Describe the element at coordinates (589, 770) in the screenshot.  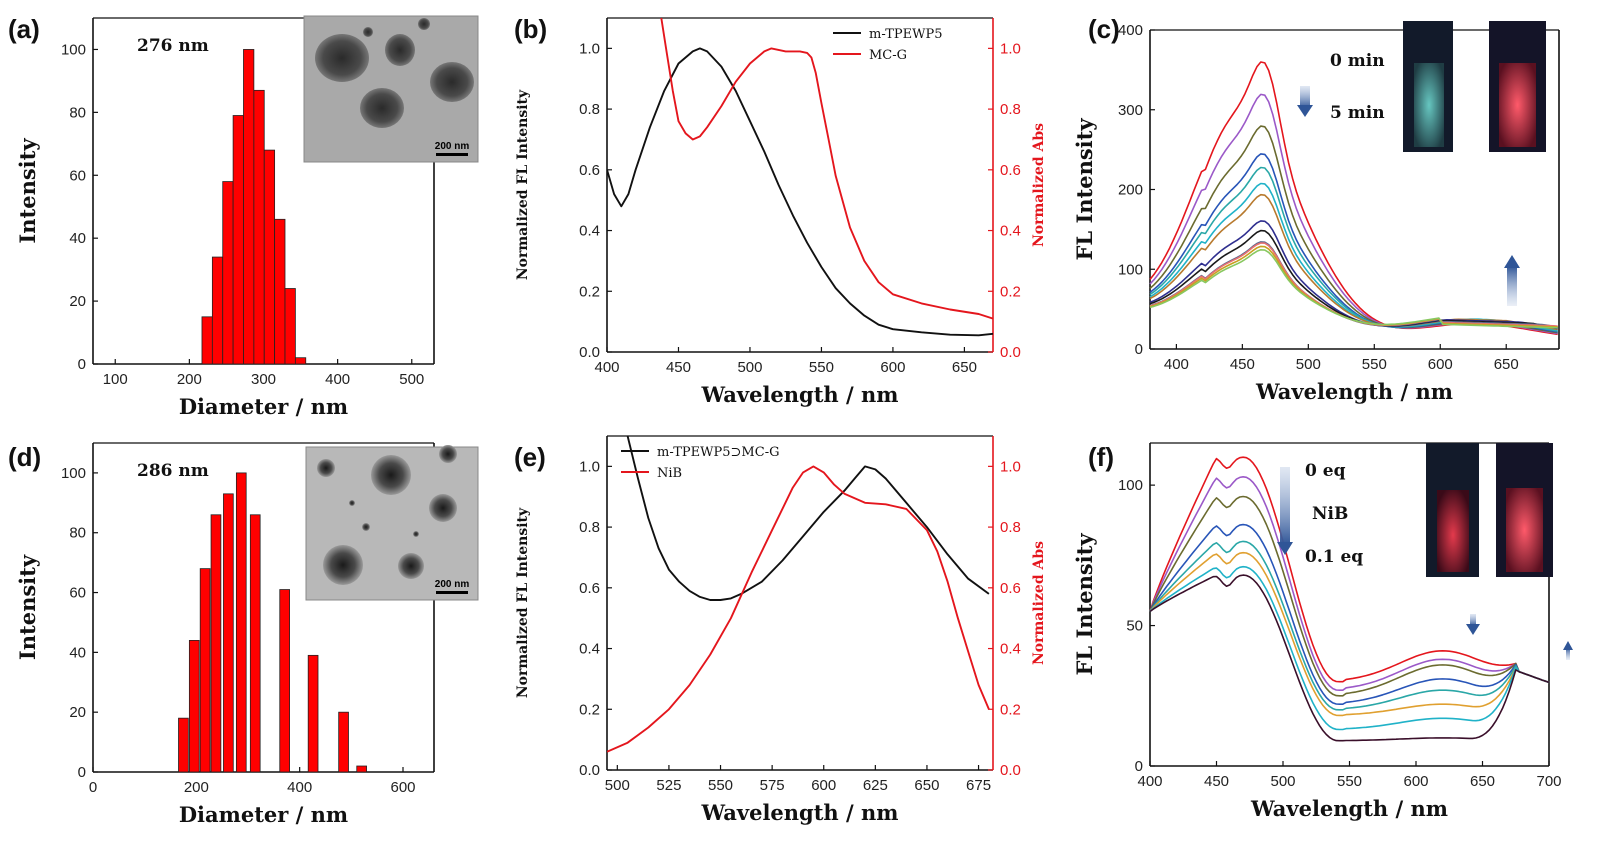
I see `y-tick-label: 0.0` at that location.